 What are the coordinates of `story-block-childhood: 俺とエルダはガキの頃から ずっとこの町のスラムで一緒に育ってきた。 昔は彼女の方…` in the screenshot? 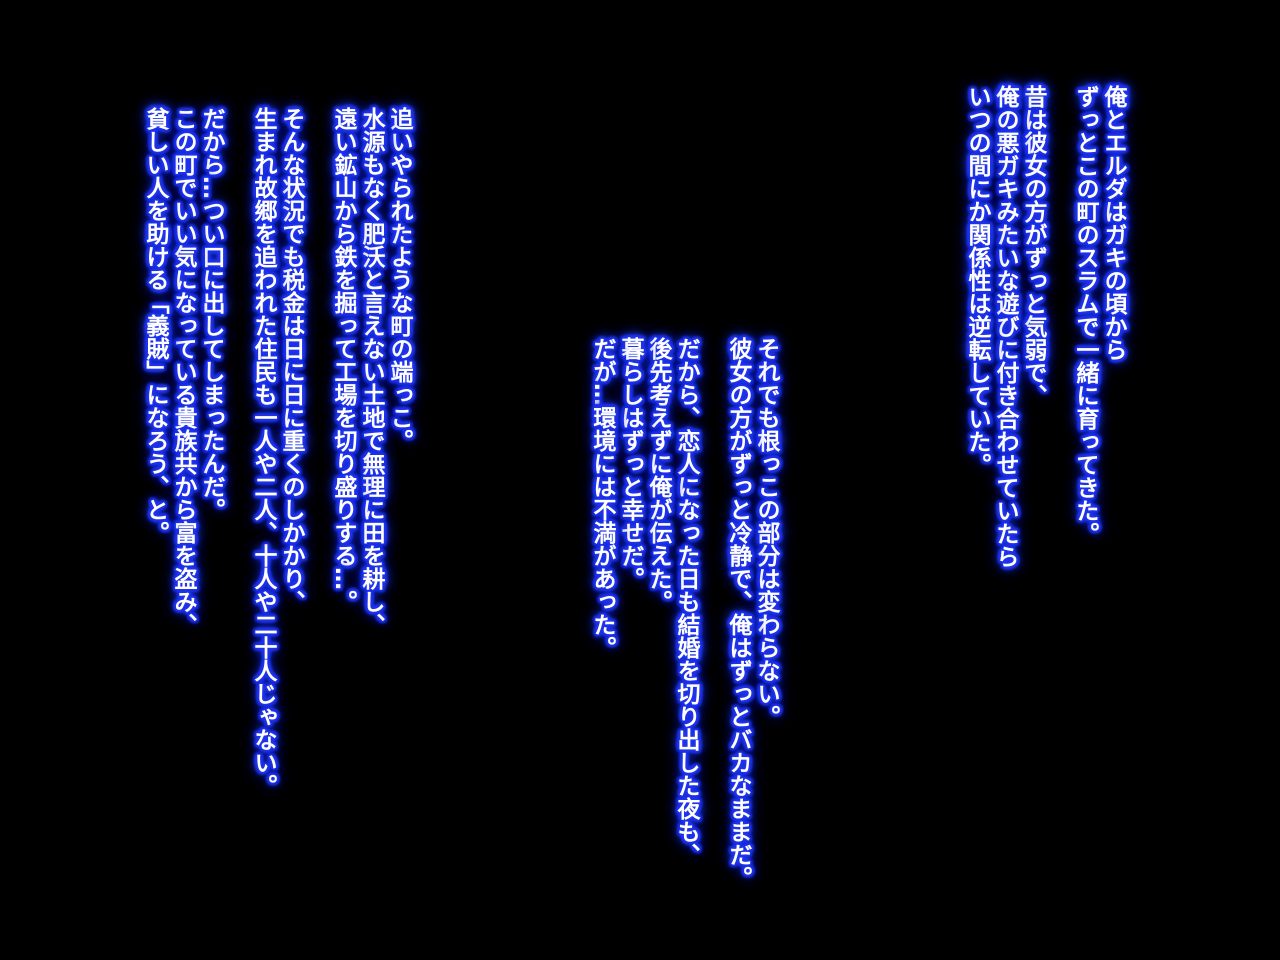 It's located at (1045, 326).